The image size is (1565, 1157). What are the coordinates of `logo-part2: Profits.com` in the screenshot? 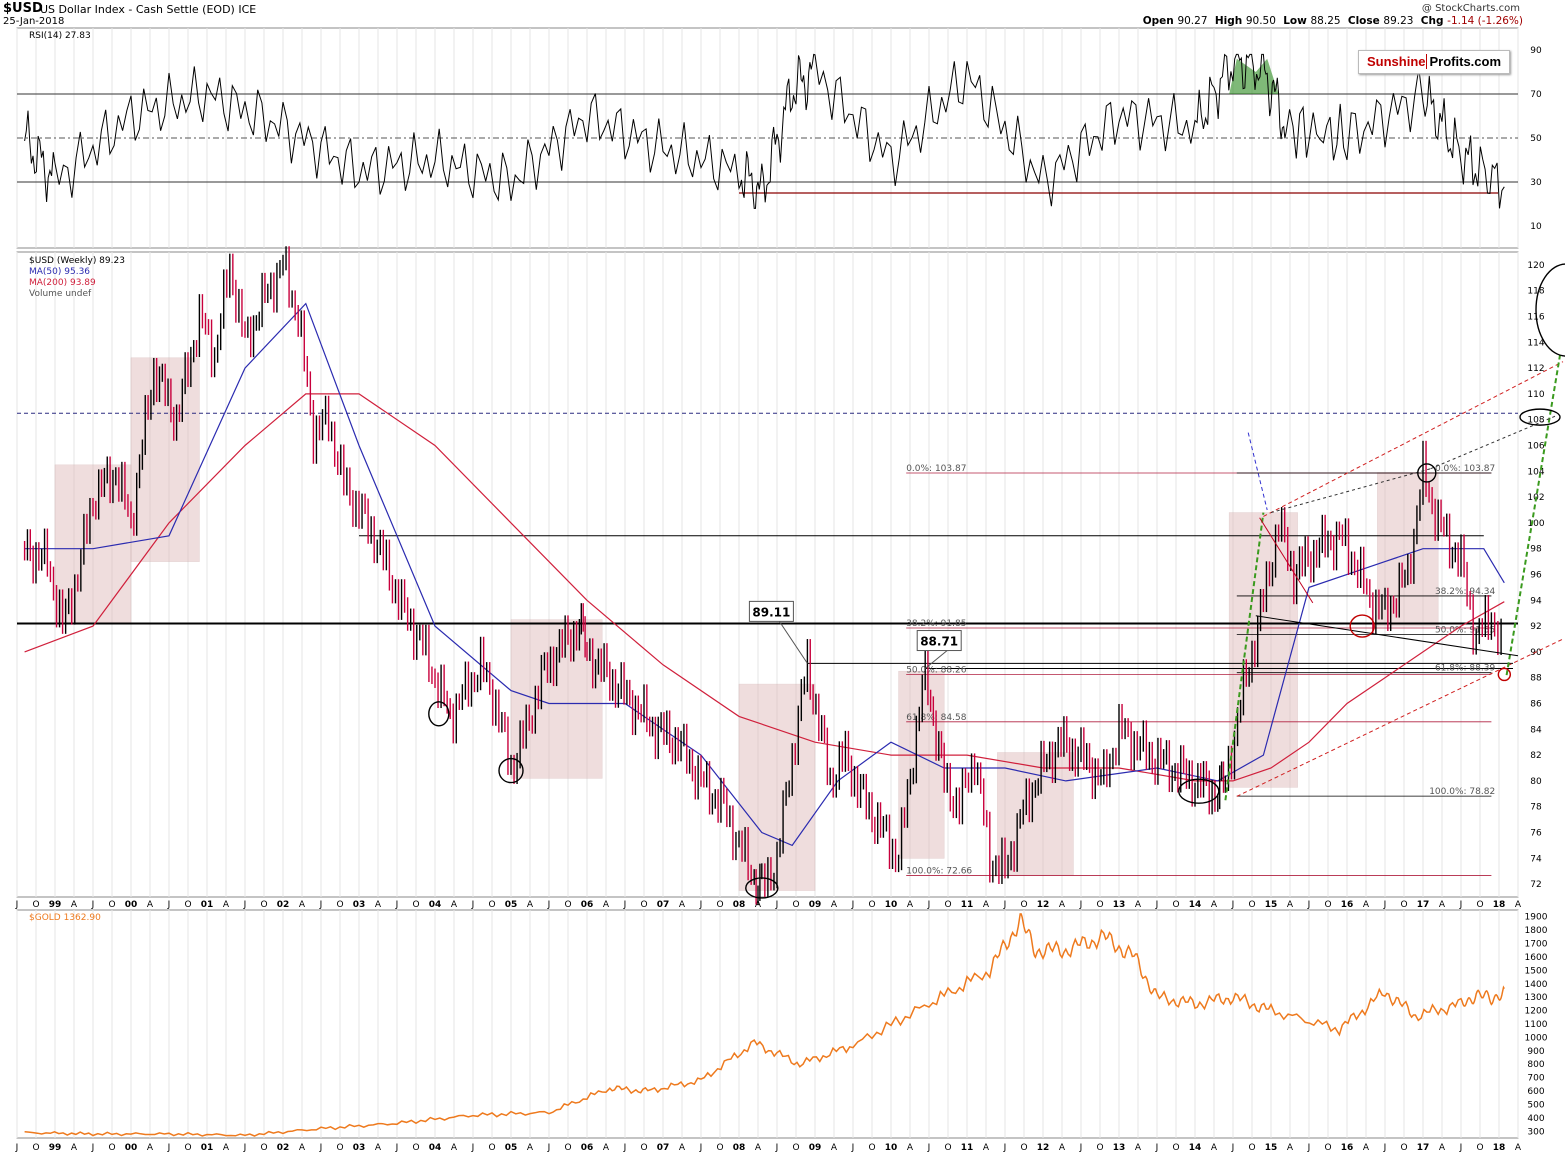 It's located at (1463, 61).